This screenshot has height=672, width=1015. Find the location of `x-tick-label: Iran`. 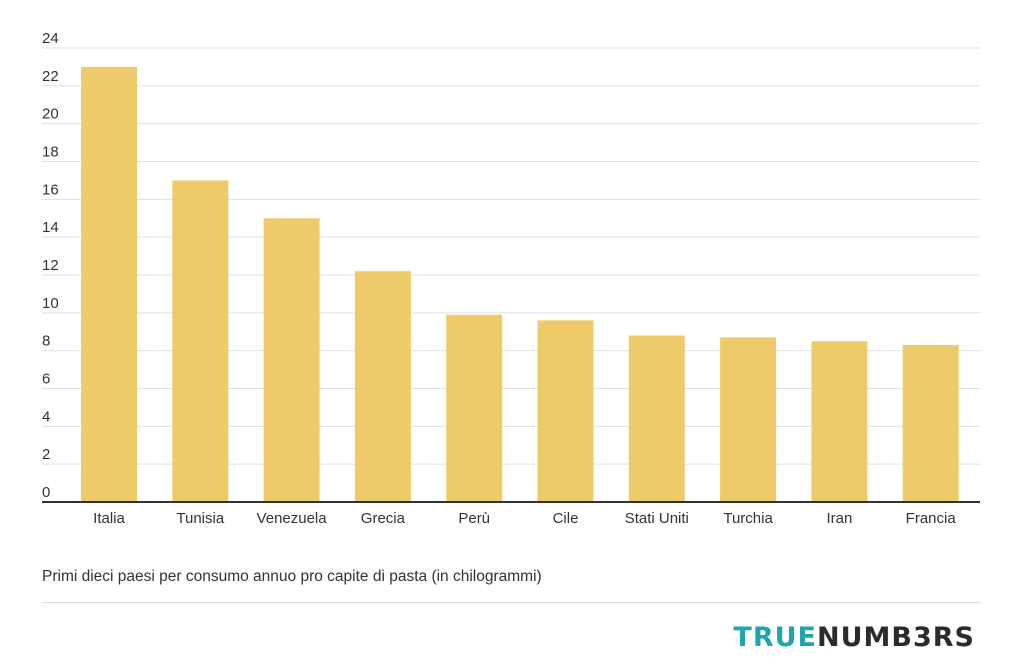

x-tick-label: Iran is located at coordinates (839, 518).